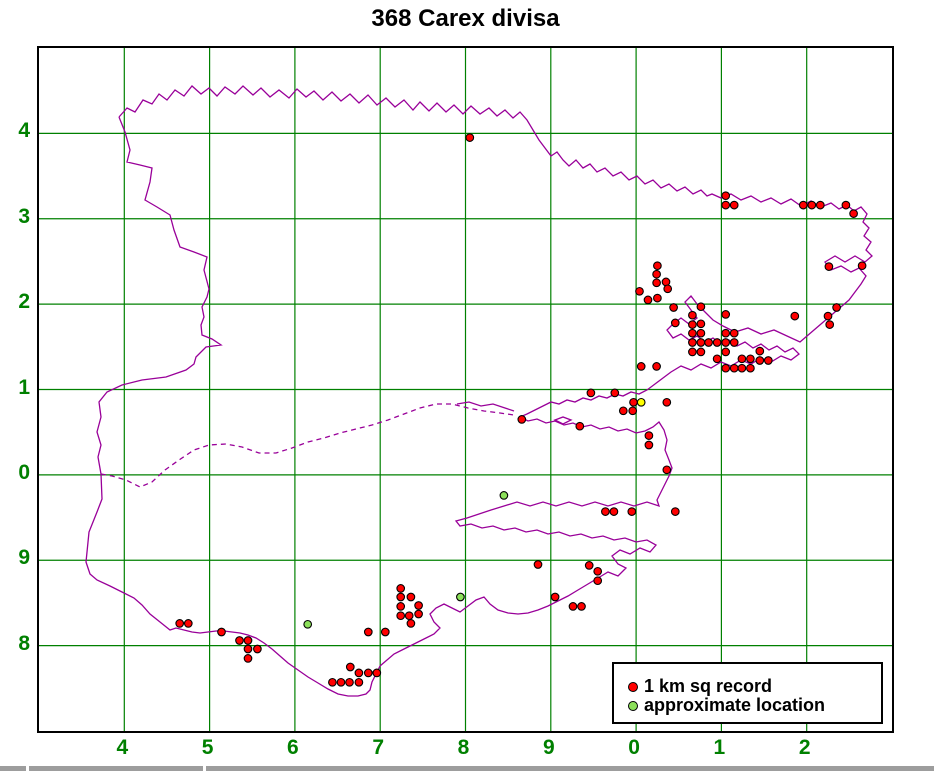 Image resolution: width=934 pixels, height=772 pixels. What do you see at coordinates (719, 747) in the screenshot?
I see `x-tick-label: 1` at bounding box center [719, 747].